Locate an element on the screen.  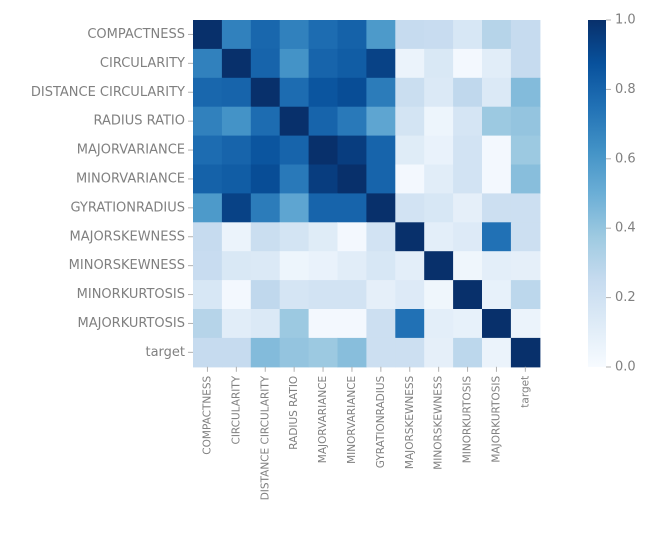
row-label: MINORKURTOSIS is located at coordinates (131, 294).